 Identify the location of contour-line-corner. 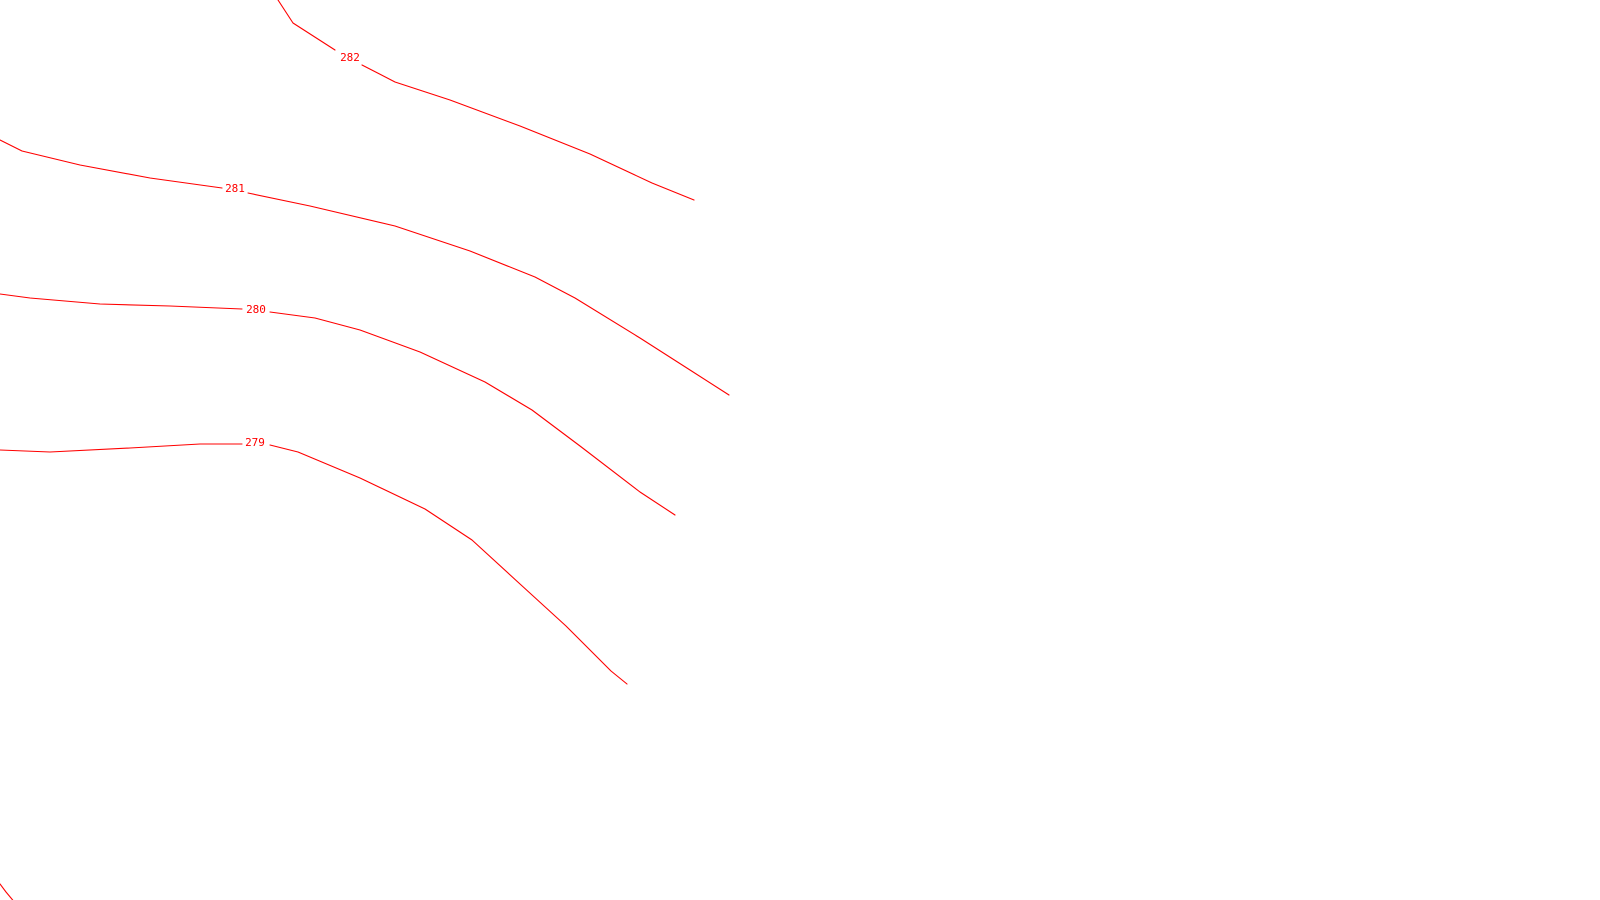
(7, 891).